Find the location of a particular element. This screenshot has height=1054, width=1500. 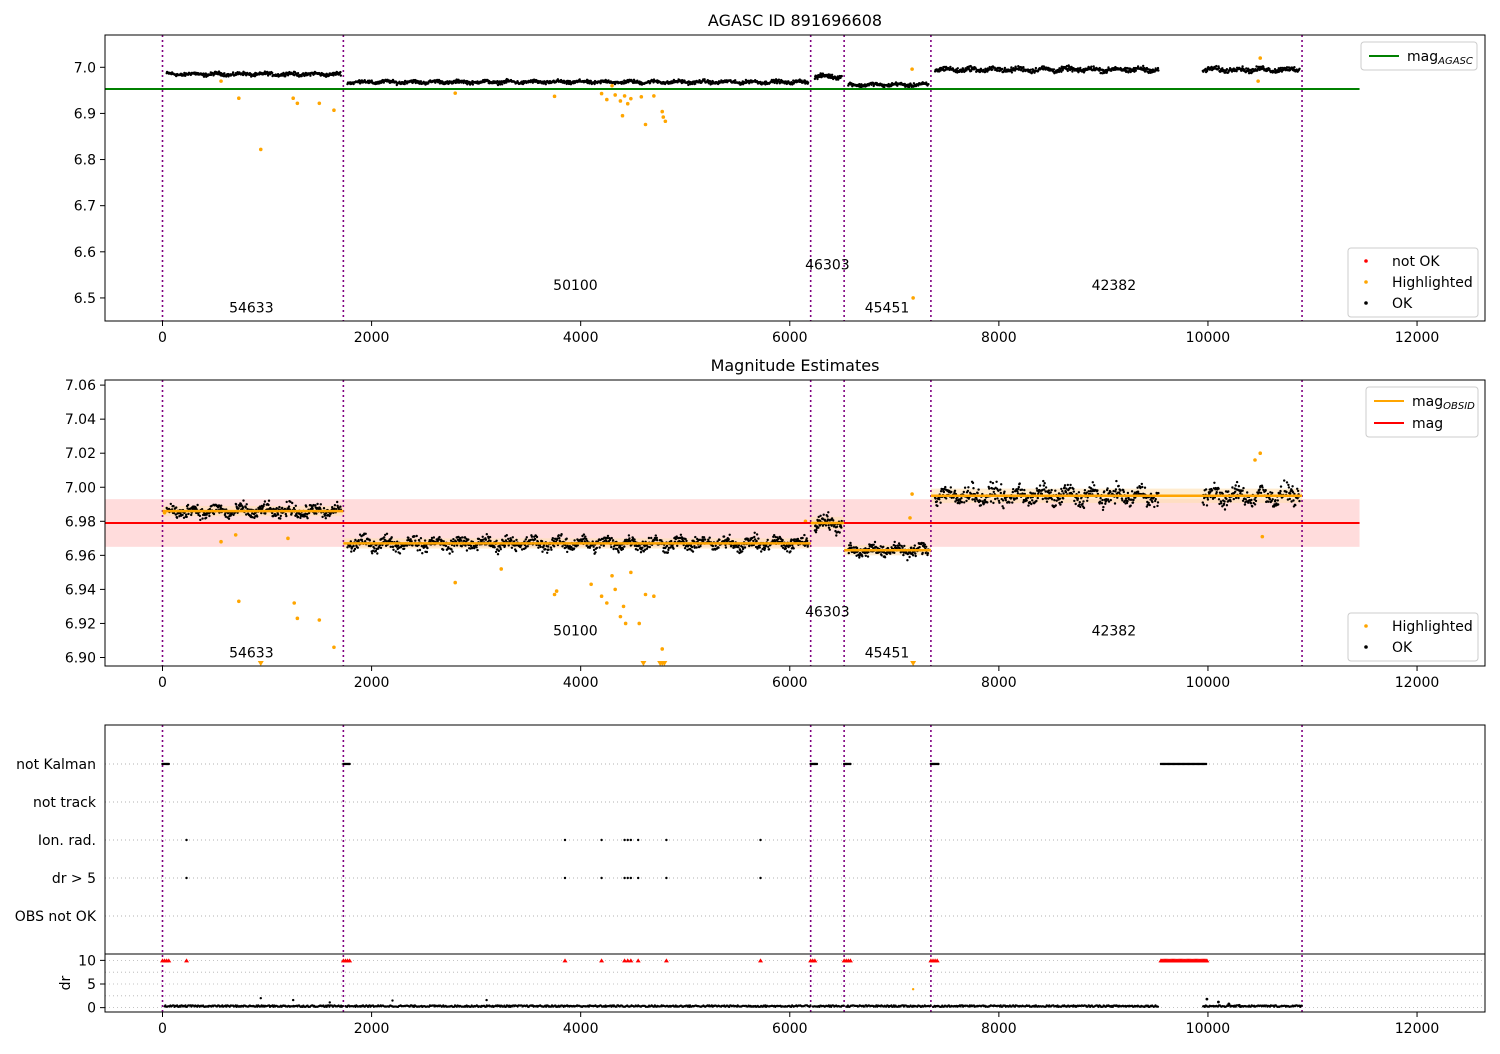

agasc-y-tick-label: 6.9 is located at coordinates (85, 114).